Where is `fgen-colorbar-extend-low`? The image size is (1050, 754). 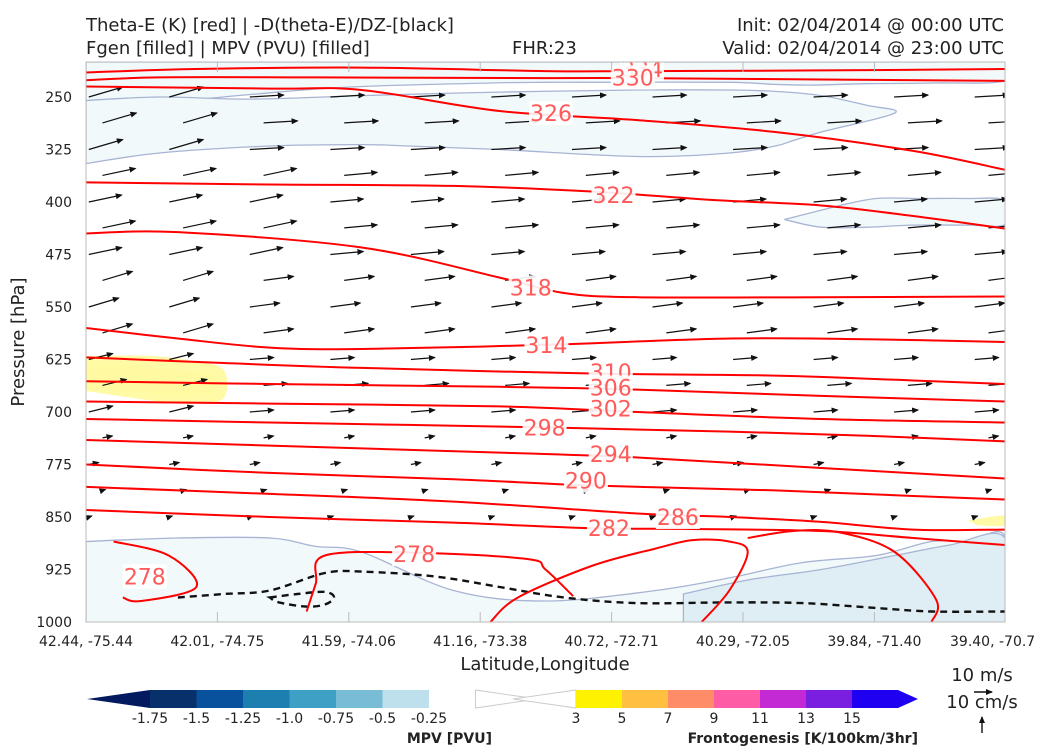 fgen-colorbar-extend-low is located at coordinates (544, 699).